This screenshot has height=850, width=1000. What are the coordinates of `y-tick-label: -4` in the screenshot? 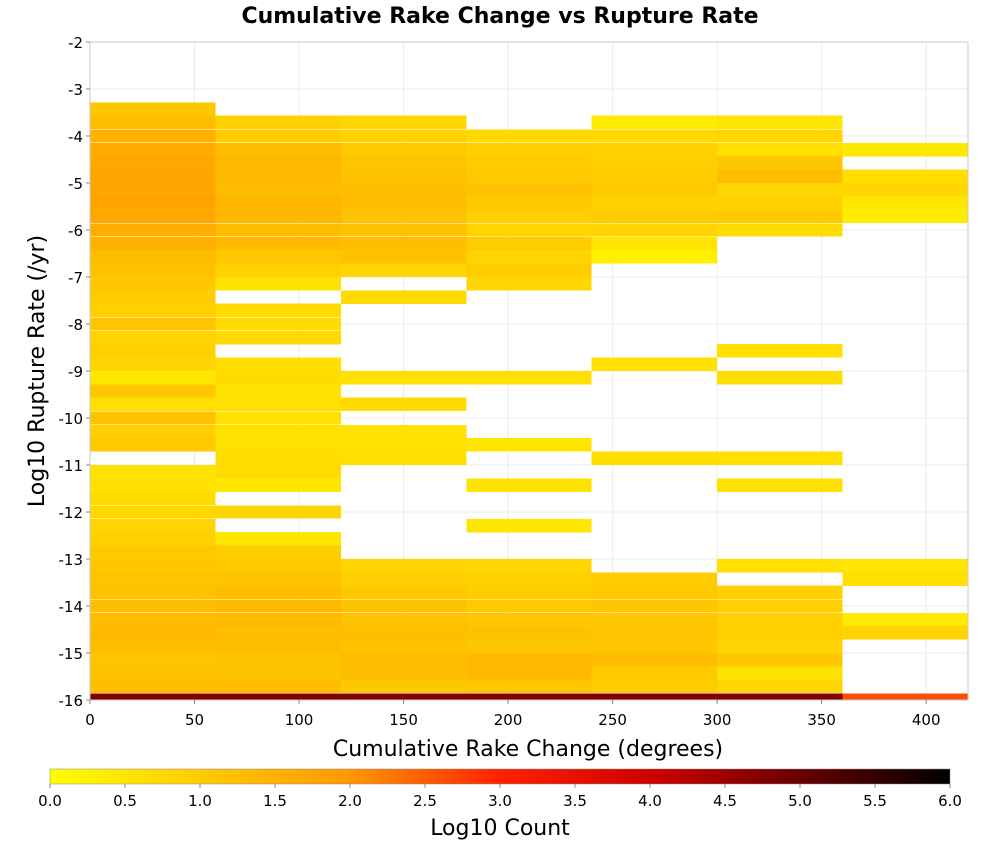 It's located at (75, 137).